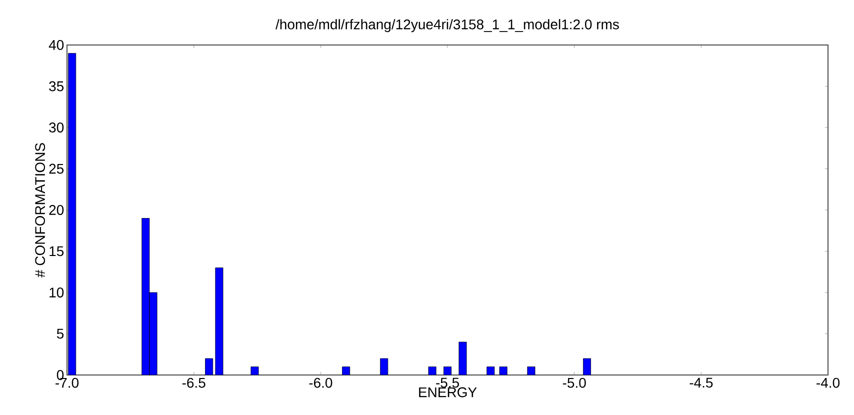 The width and height of the screenshot is (854, 415). Describe the element at coordinates (60, 333) in the screenshot. I see `y-tick-label: 5` at that location.